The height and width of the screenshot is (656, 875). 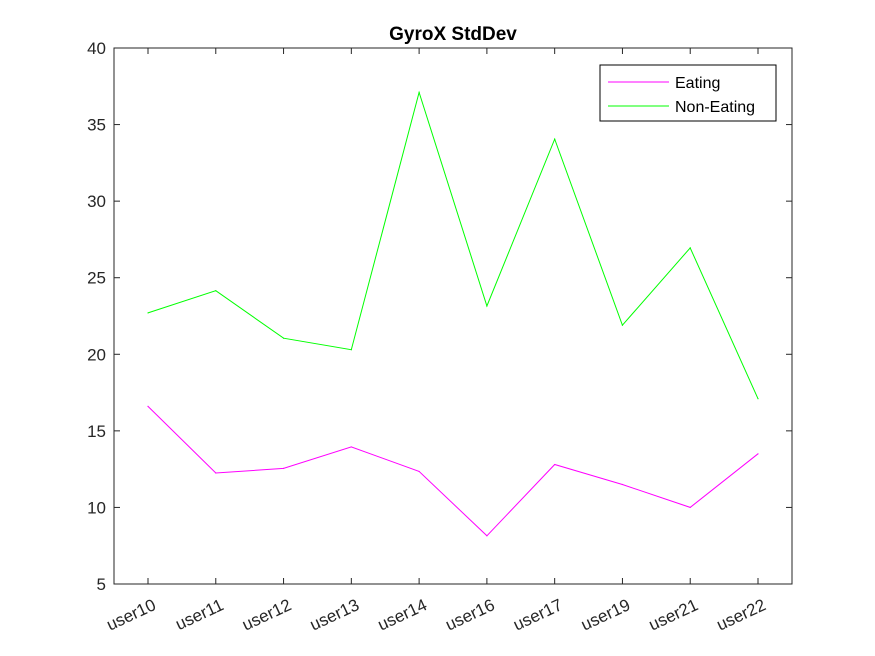 What do you see at coordinates (96, 431) in the screenshot?
I see `y-tick-label: 15` at bounding box center [96, 431].